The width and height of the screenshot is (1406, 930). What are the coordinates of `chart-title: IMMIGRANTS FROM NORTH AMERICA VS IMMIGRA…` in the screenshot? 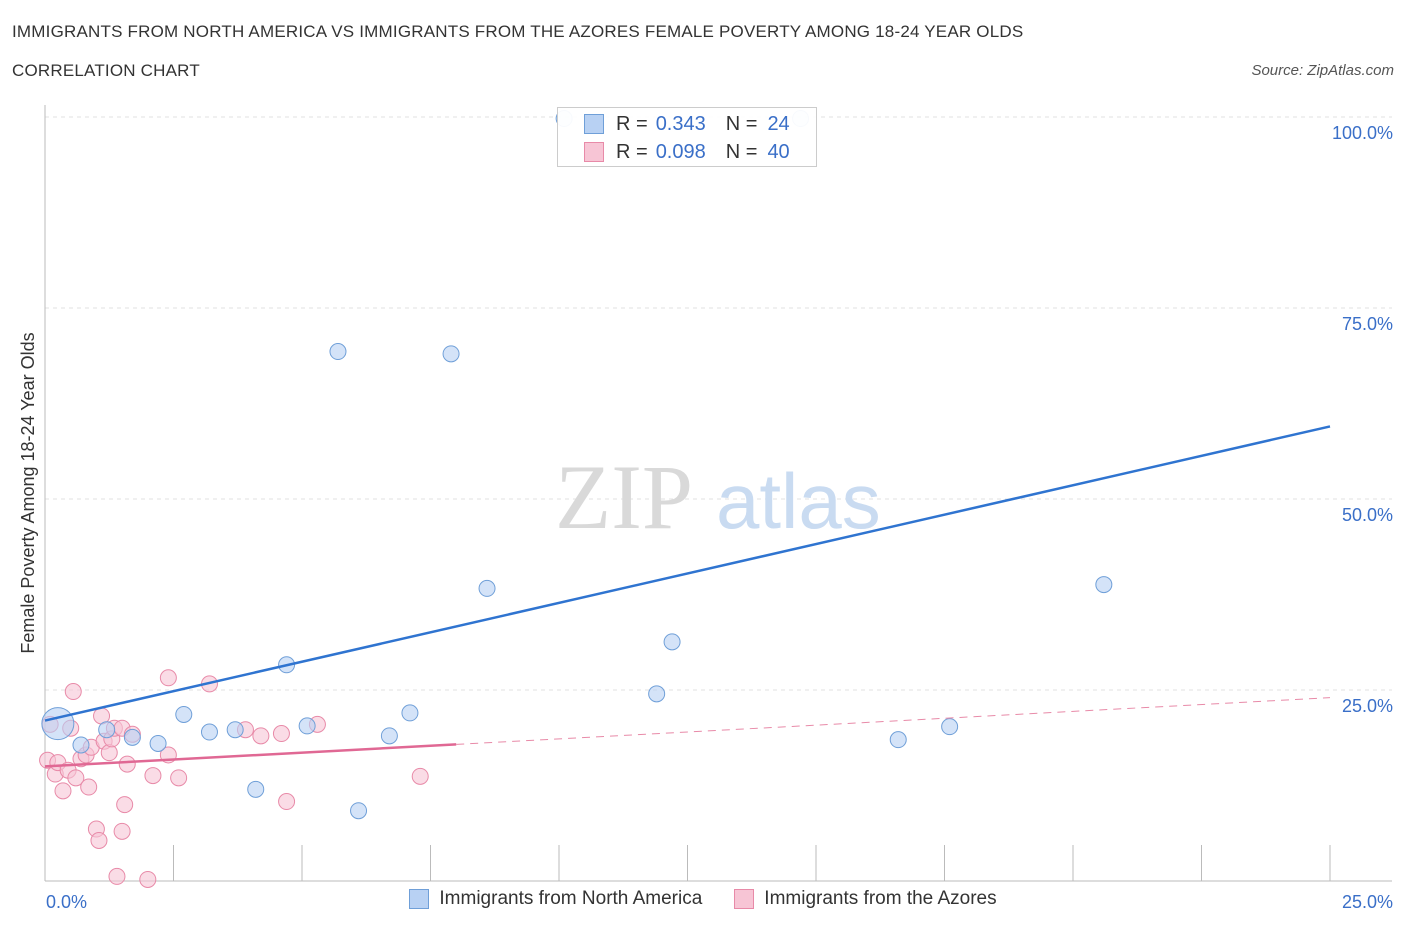 It's located at (518, 31).